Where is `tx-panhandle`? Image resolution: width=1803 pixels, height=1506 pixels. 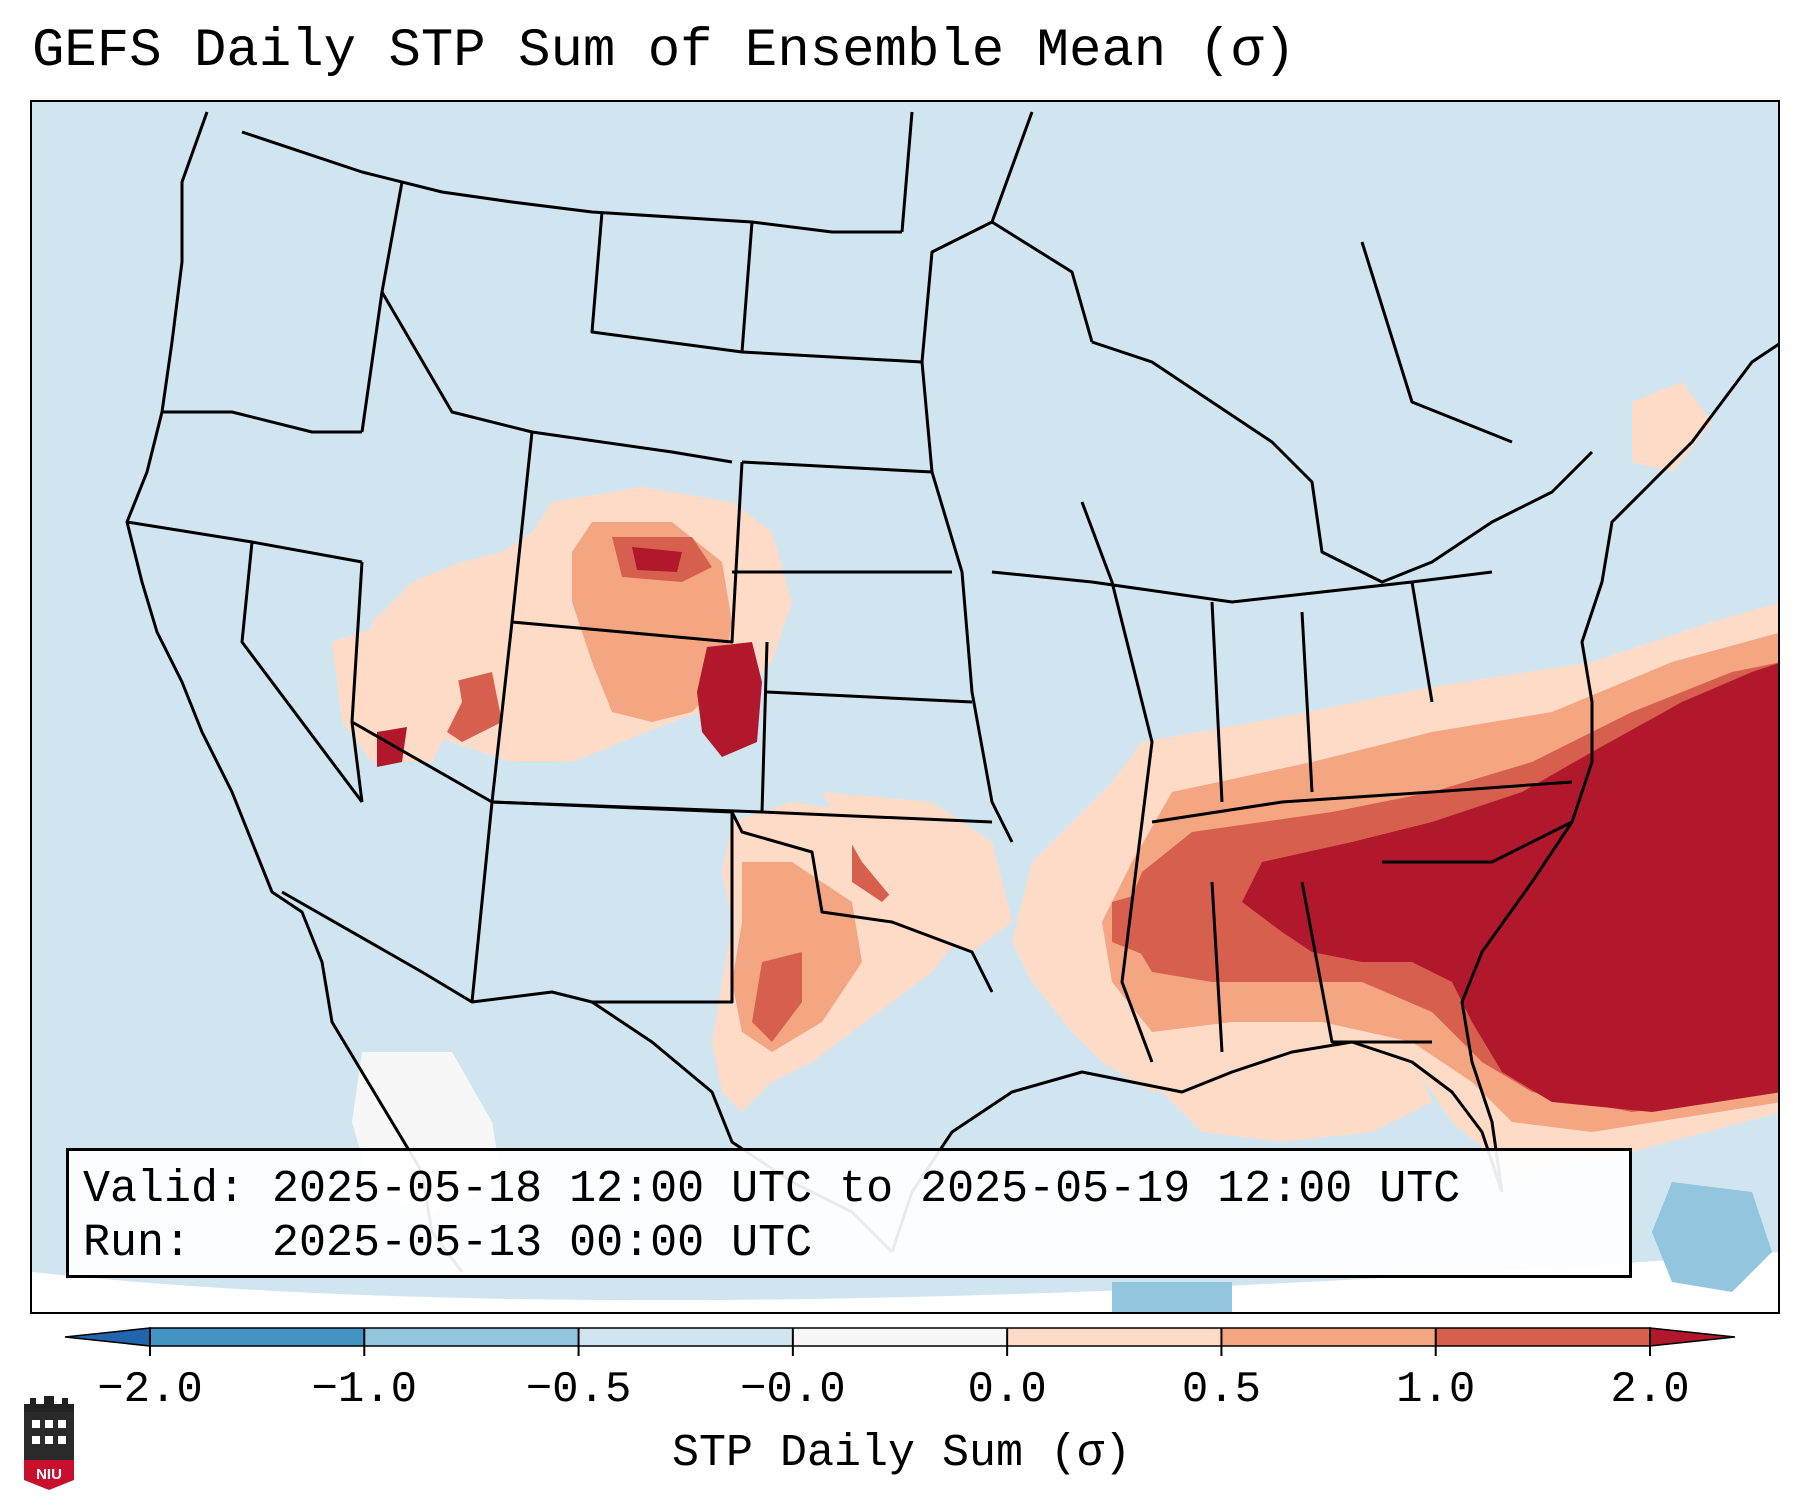 tx-panhandle is located at coordinates (862, 902).